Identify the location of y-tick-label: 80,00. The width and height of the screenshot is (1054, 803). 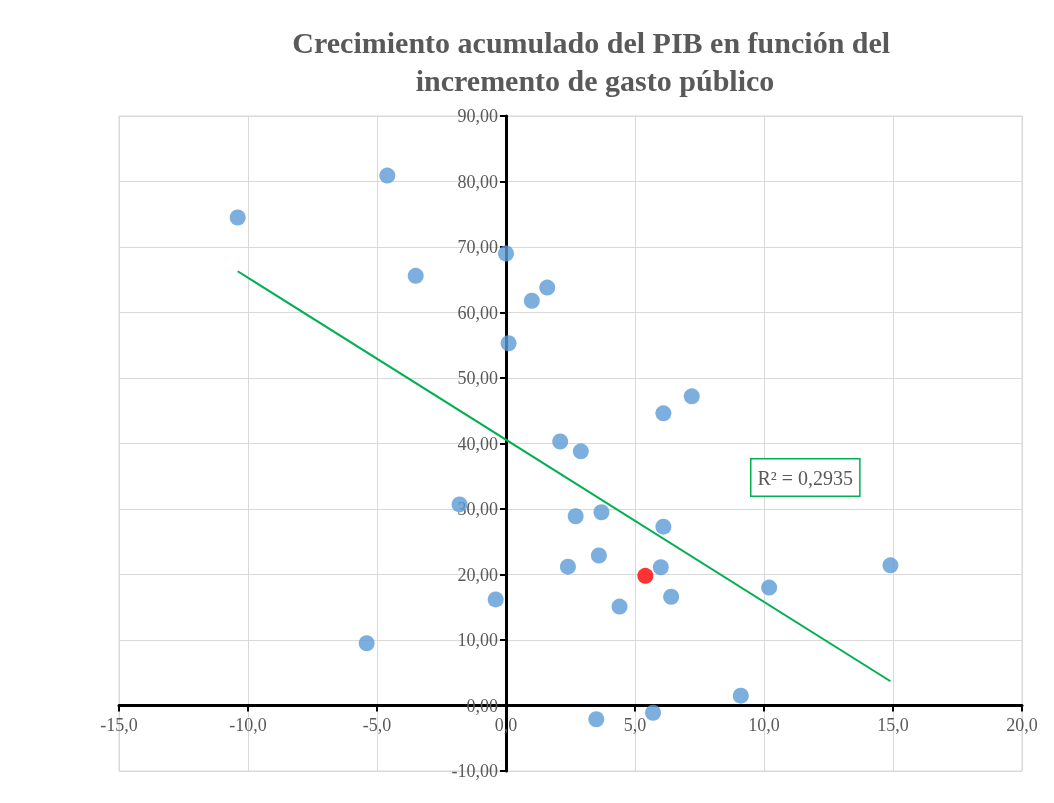
(477, 181).